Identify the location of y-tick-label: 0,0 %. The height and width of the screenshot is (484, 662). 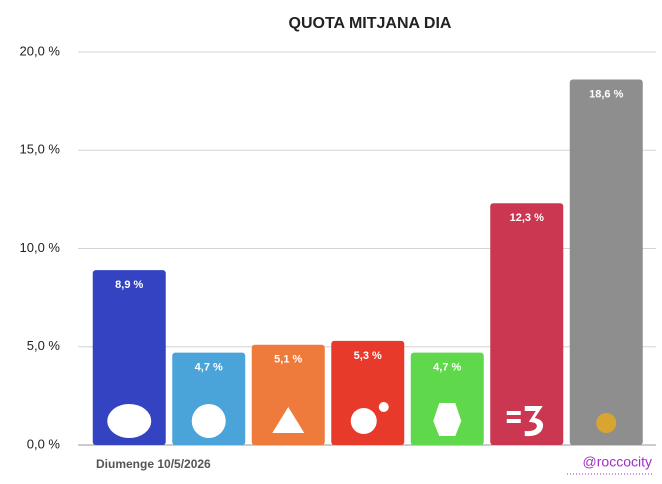
(44, 443).